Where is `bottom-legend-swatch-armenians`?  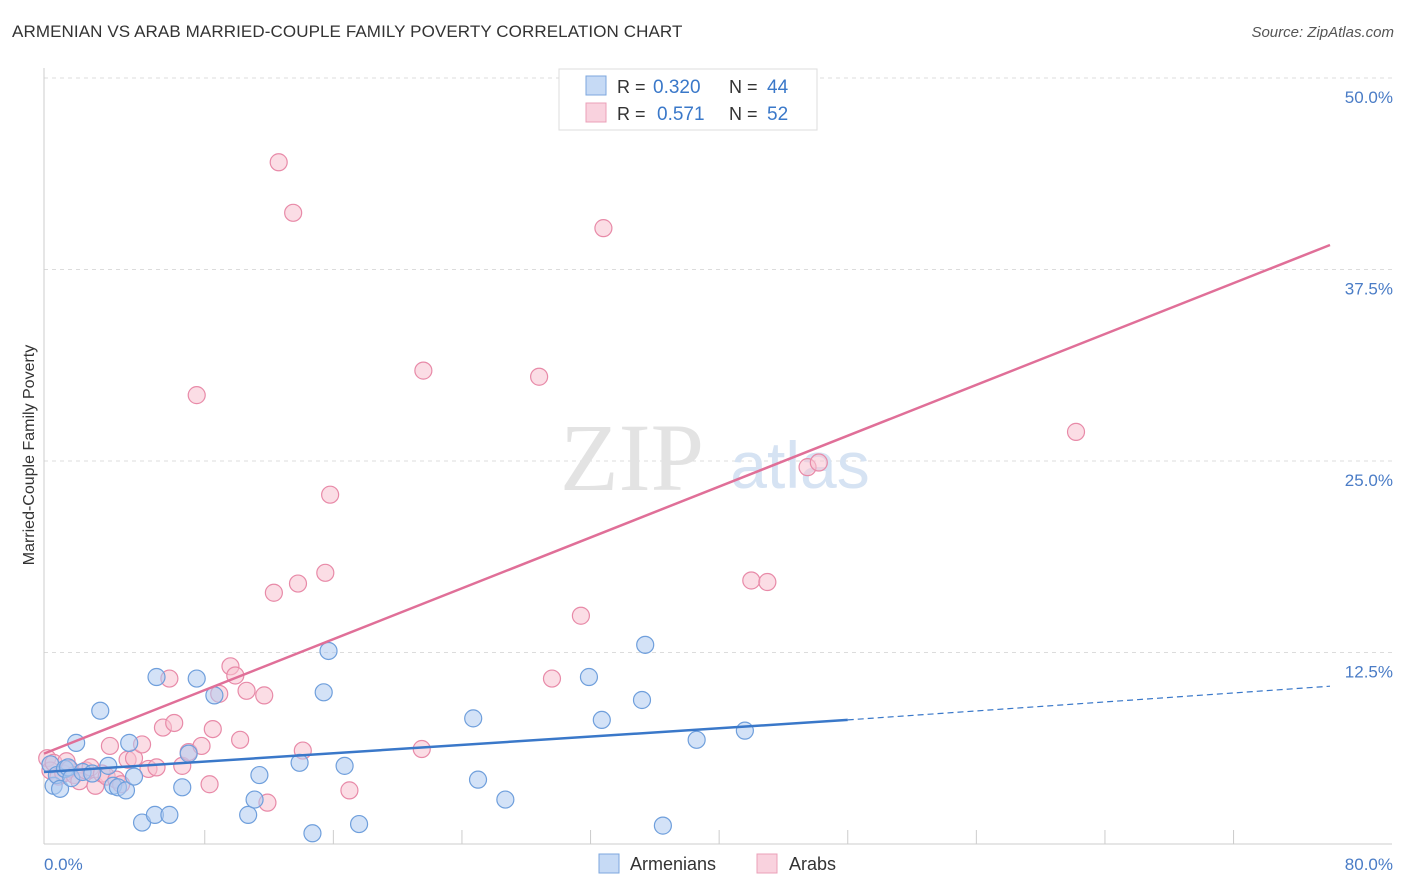 bottom-legend-swatch-armenians is located at coordinates (609, 863).